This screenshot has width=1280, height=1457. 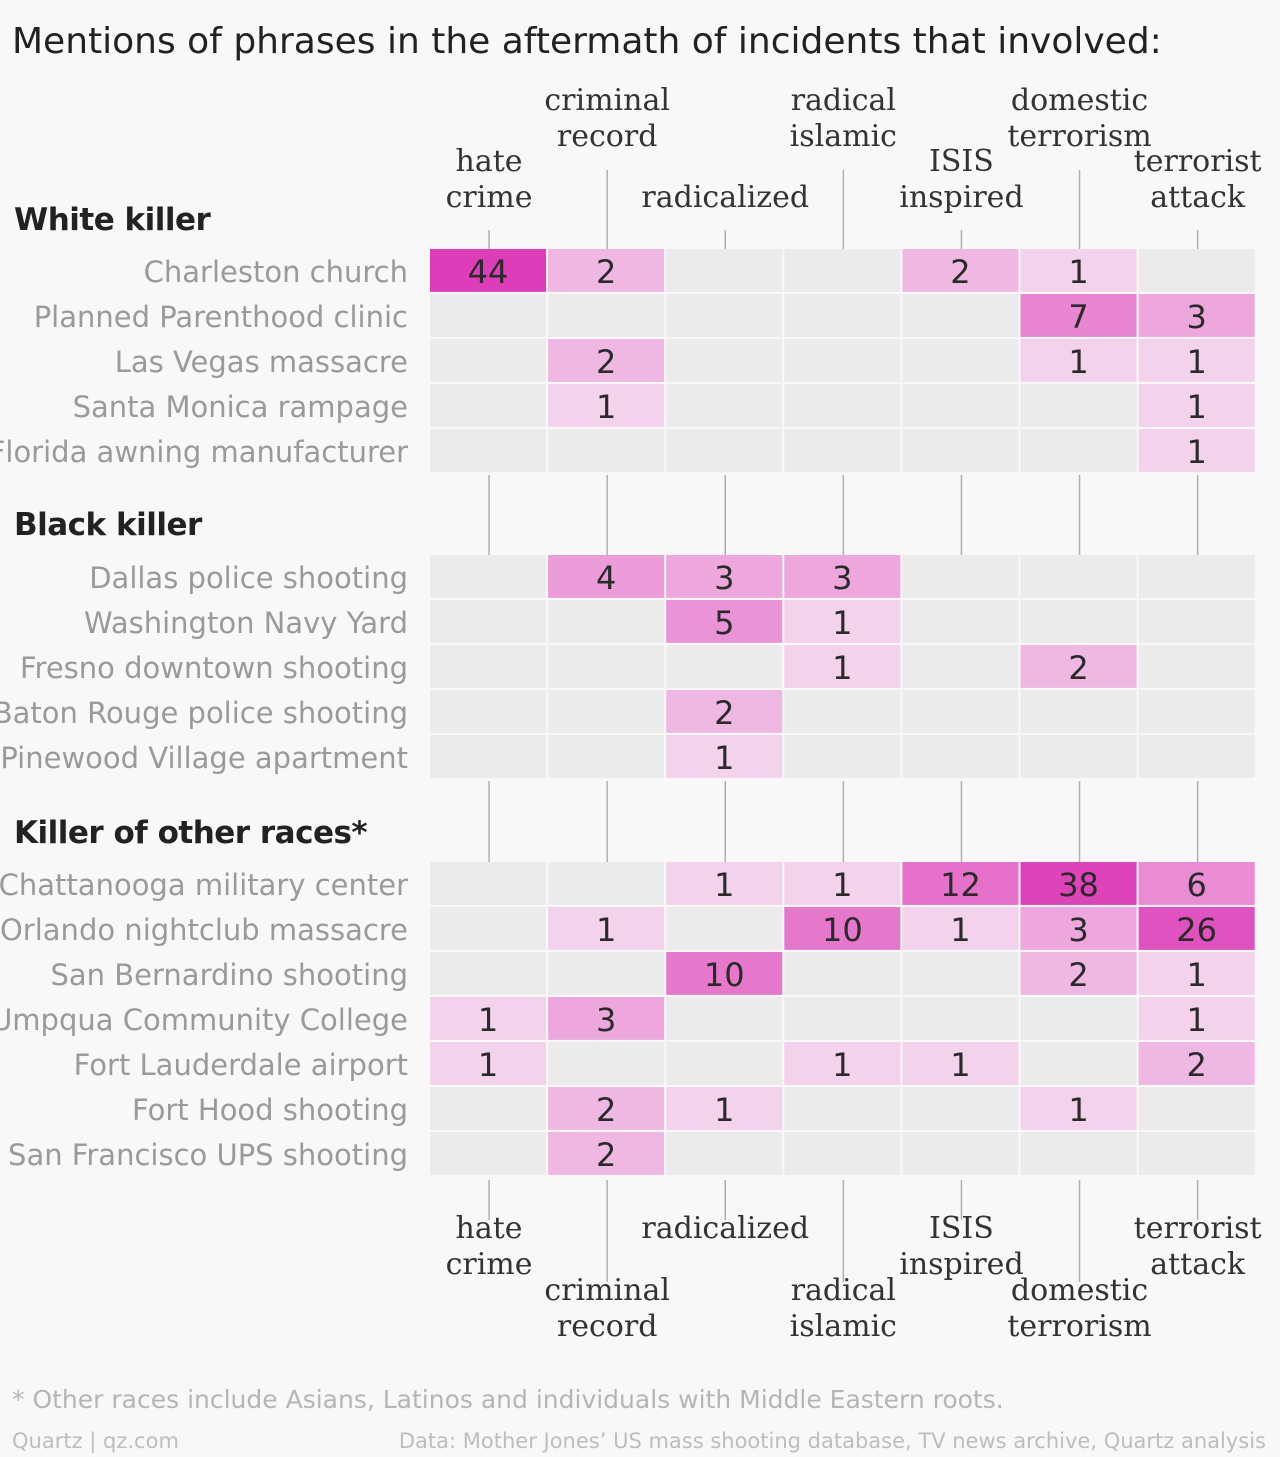 I want to click on row-label: Dallas police shooting, so click(x=248, y=578).